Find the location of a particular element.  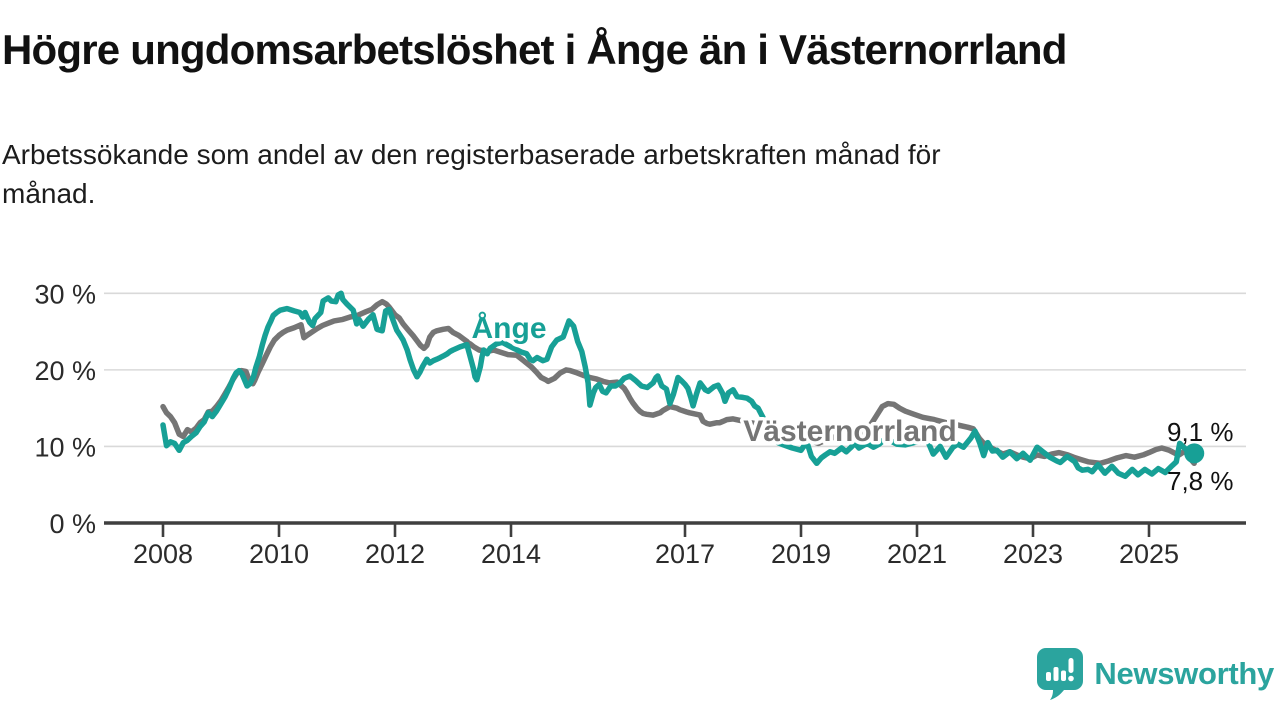

y-tick-label: 0 % is located at coordinates (72, 524).